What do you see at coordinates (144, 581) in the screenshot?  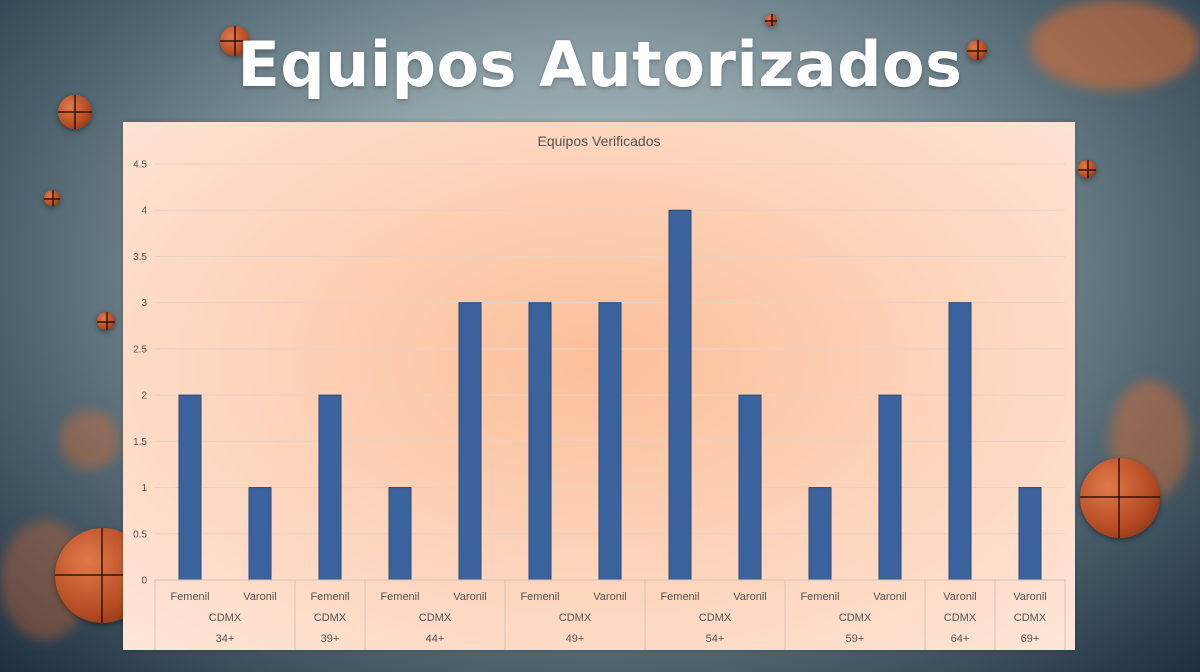 I see `y-tick-label: 0` at bounding box center [144, 581].